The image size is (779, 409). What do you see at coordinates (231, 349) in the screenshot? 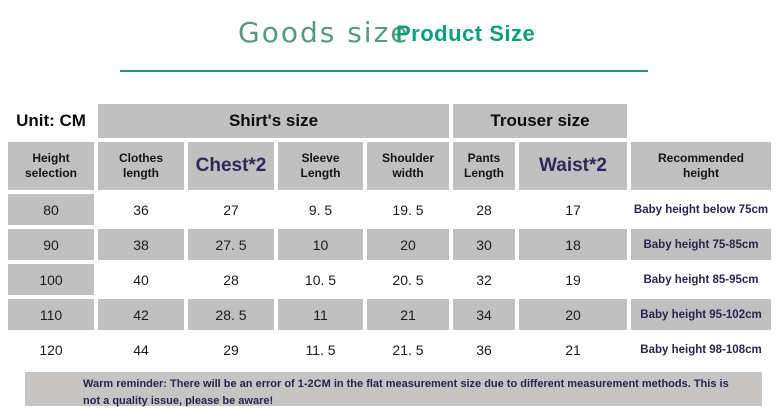
I see `chest-cell: 29` at bounding box center [231, 349].